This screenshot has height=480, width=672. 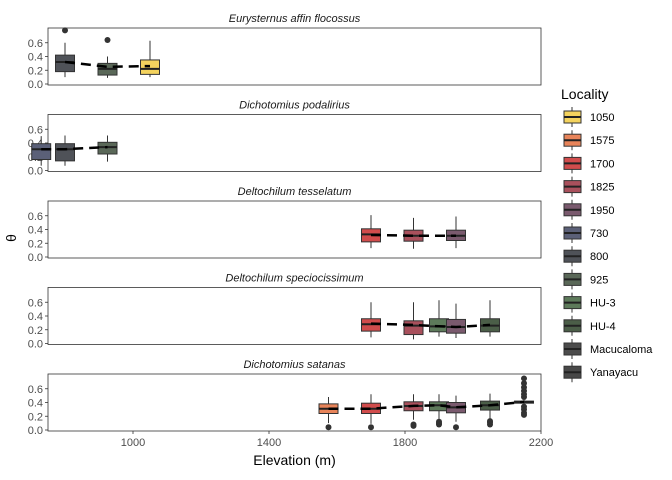 What do you see at coordinates (614, 373) in the screenshot?
I see `legend-label: Yanayacu` at bounding box center [614, 373].